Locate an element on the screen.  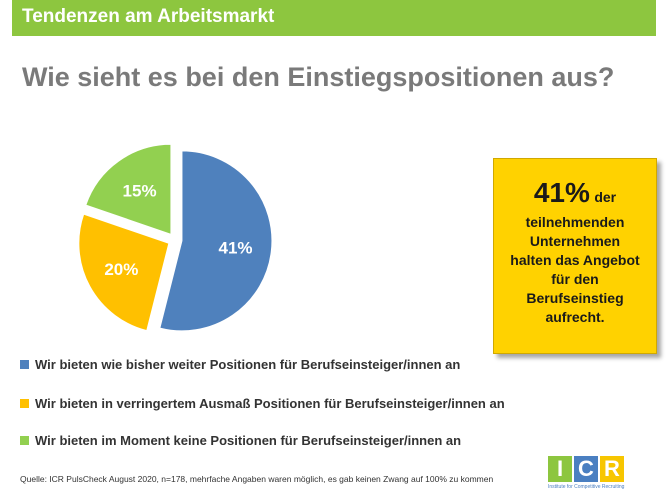
pie-chart: 41% 20% 15% is located at coordinates (175, 237).